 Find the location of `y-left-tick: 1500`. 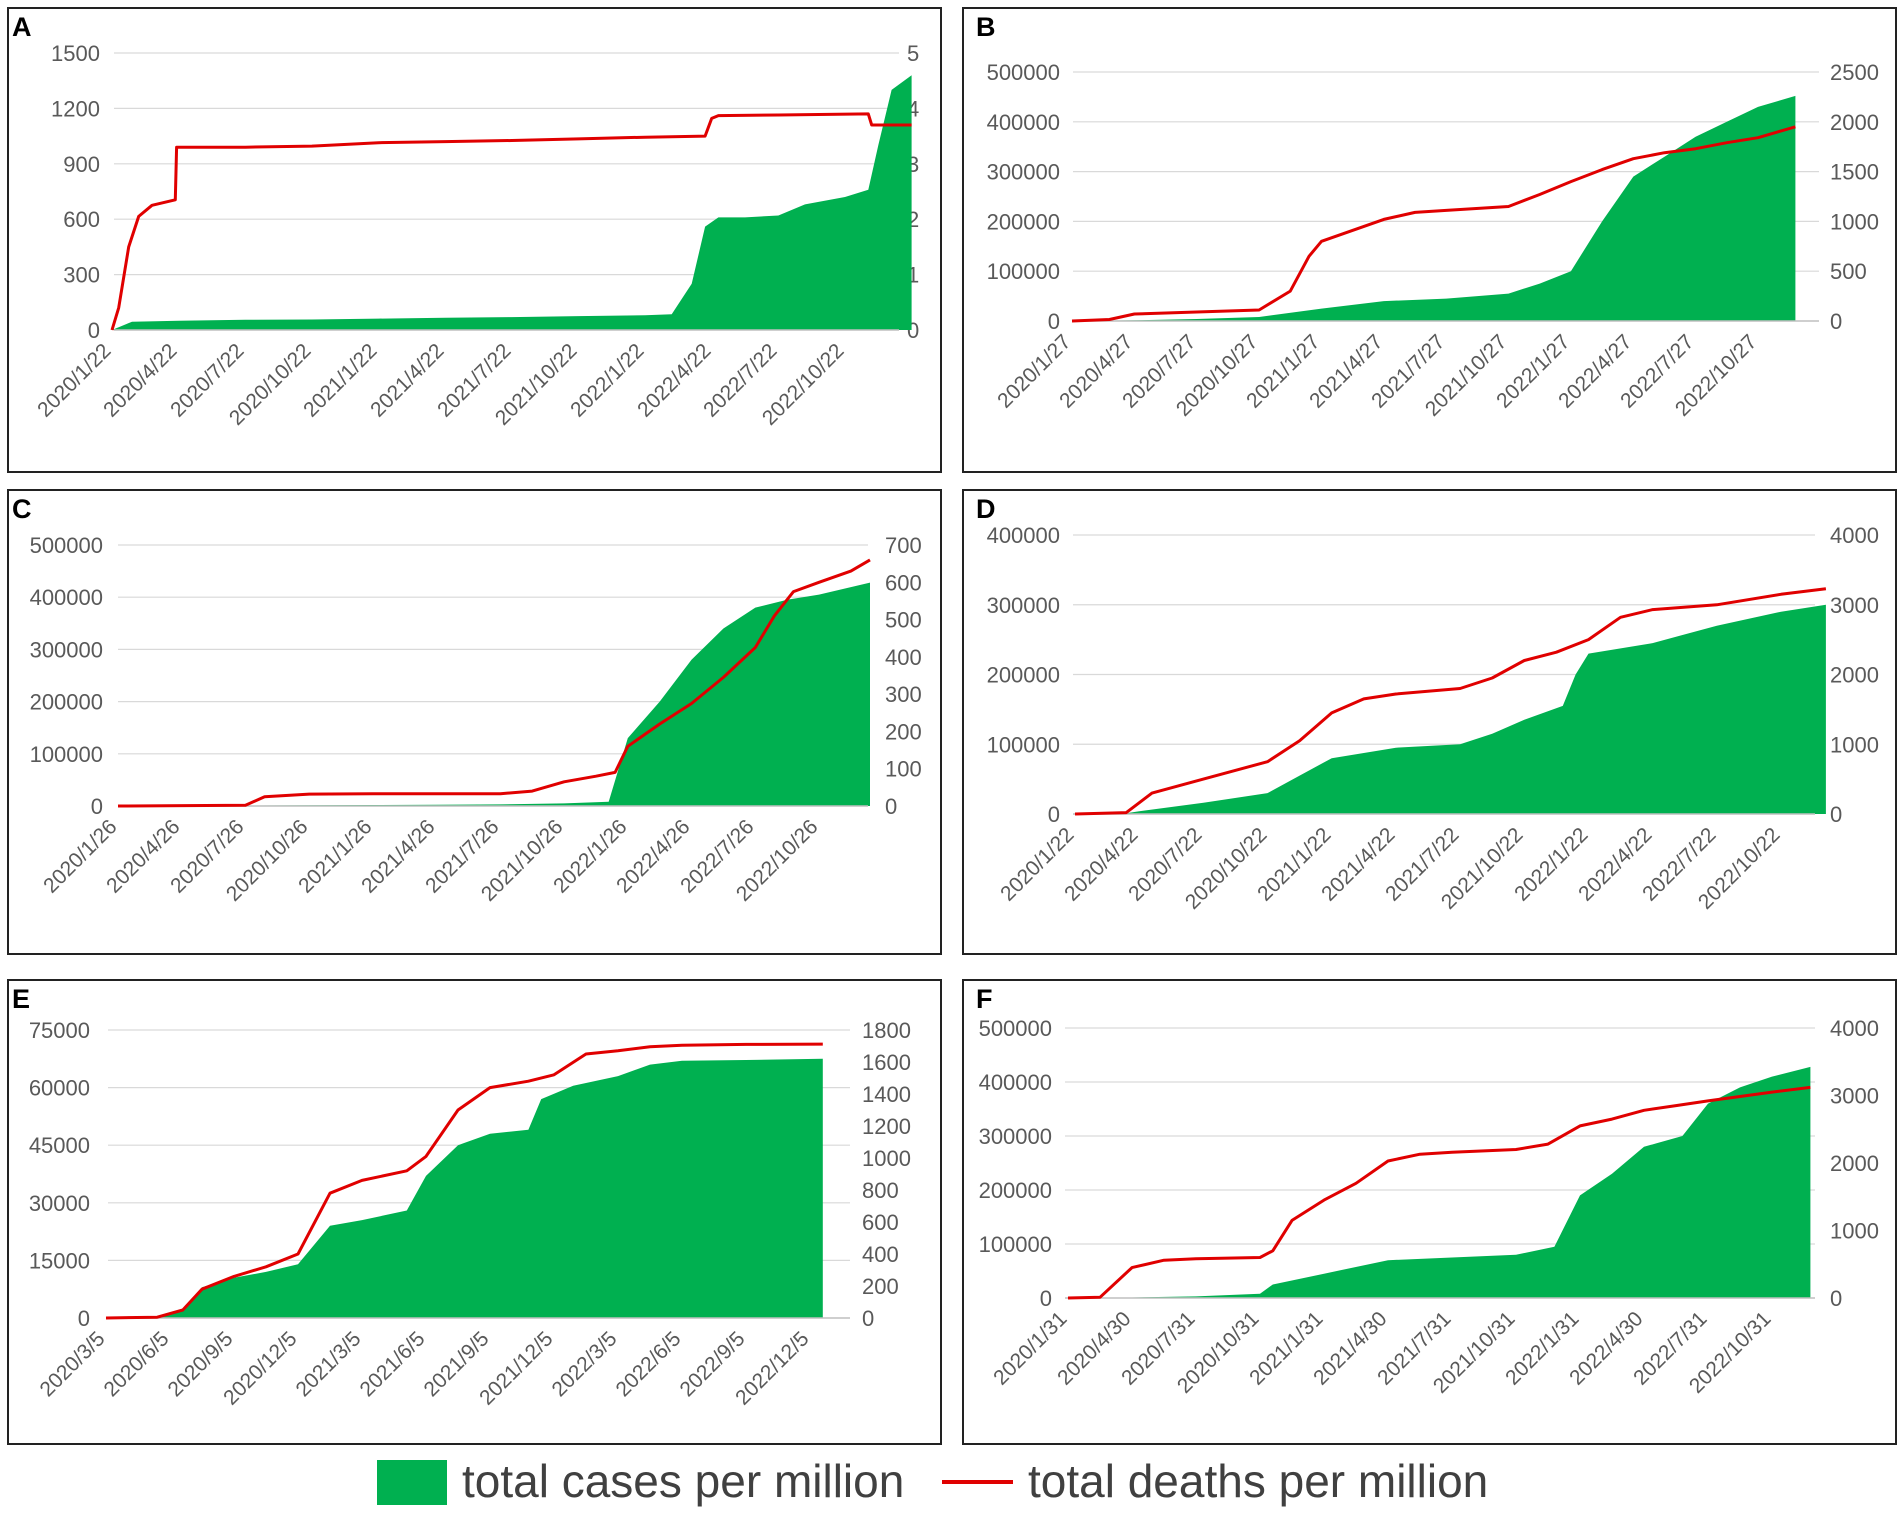

y-left-tick: 1500 is located at coordinates (75, 53).